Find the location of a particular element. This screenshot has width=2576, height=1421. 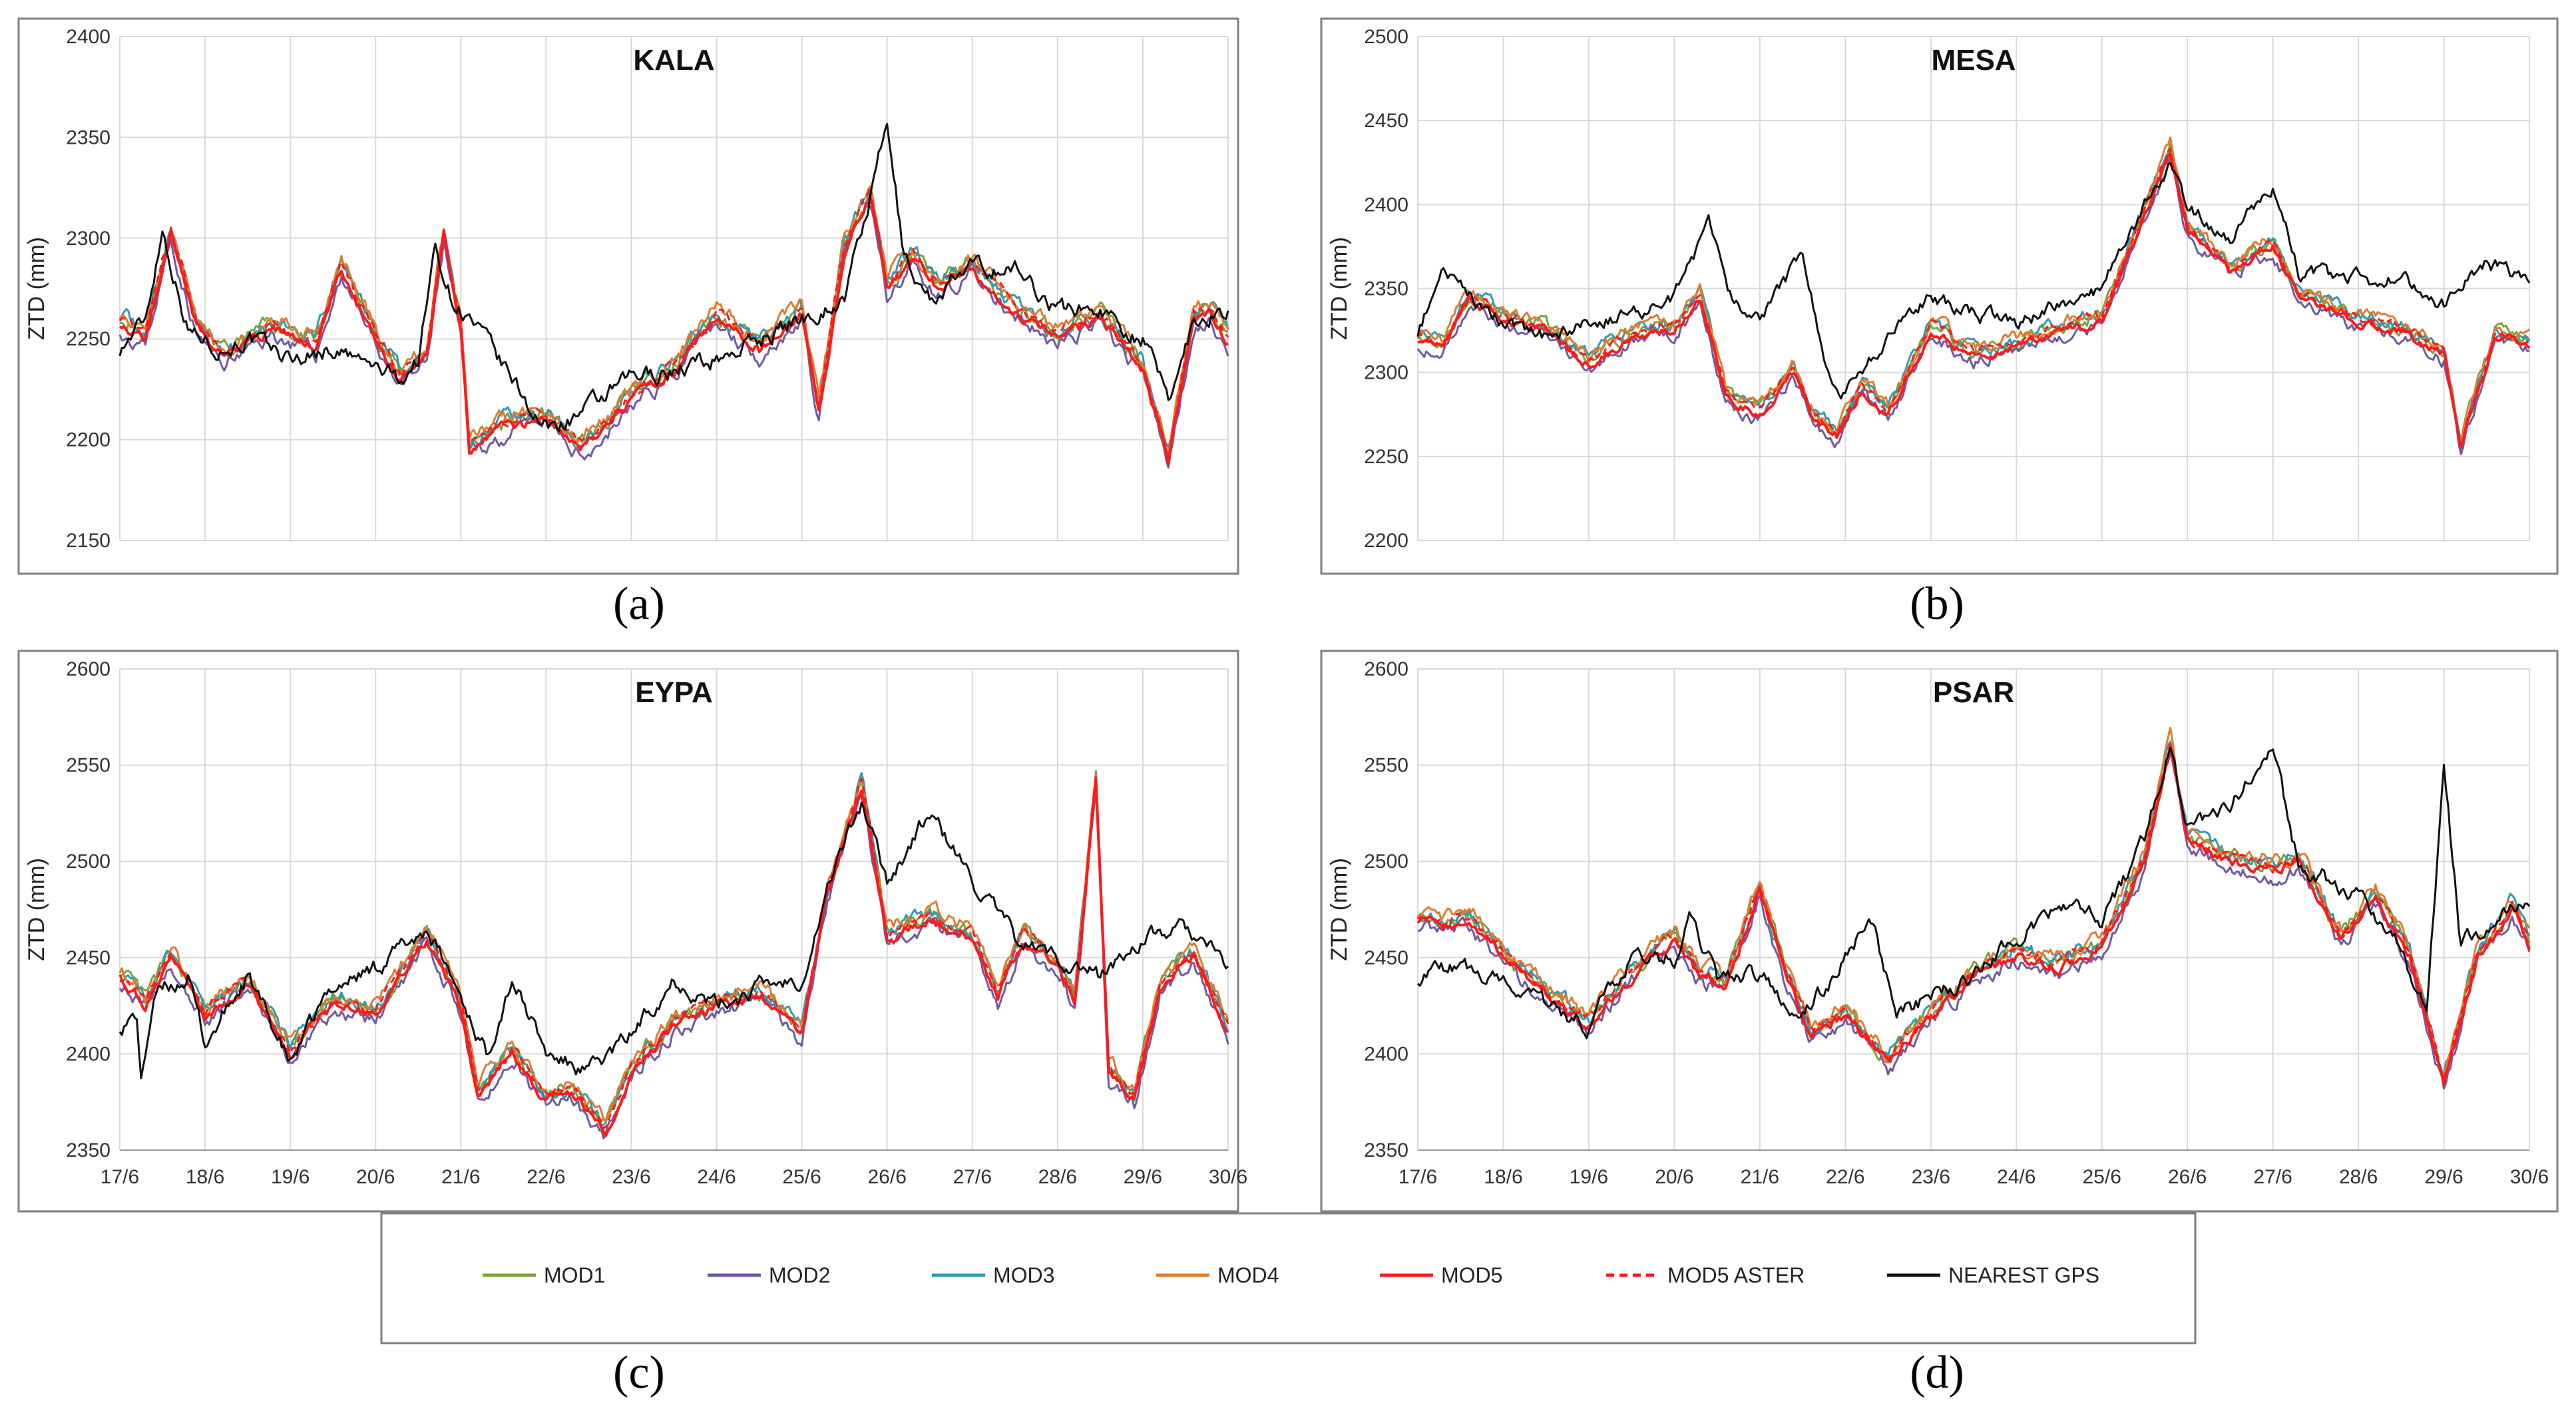

series-line-mod4 is located at coordinates (1973, 290).